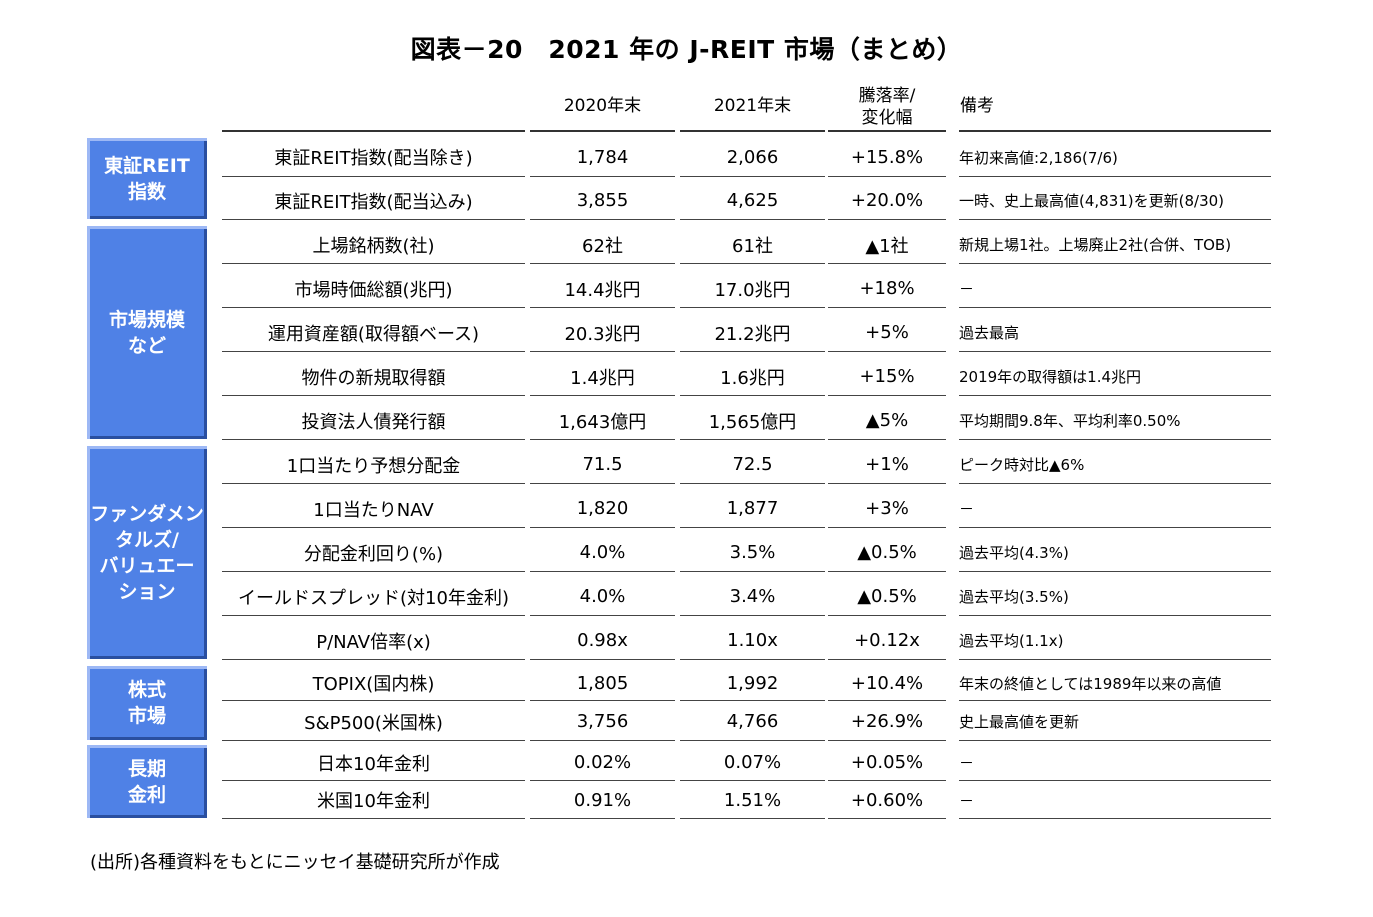 This screenshot has width=1373, height=917. I want to click on row-item: P/NAV倍率(x), so click(373, 642).